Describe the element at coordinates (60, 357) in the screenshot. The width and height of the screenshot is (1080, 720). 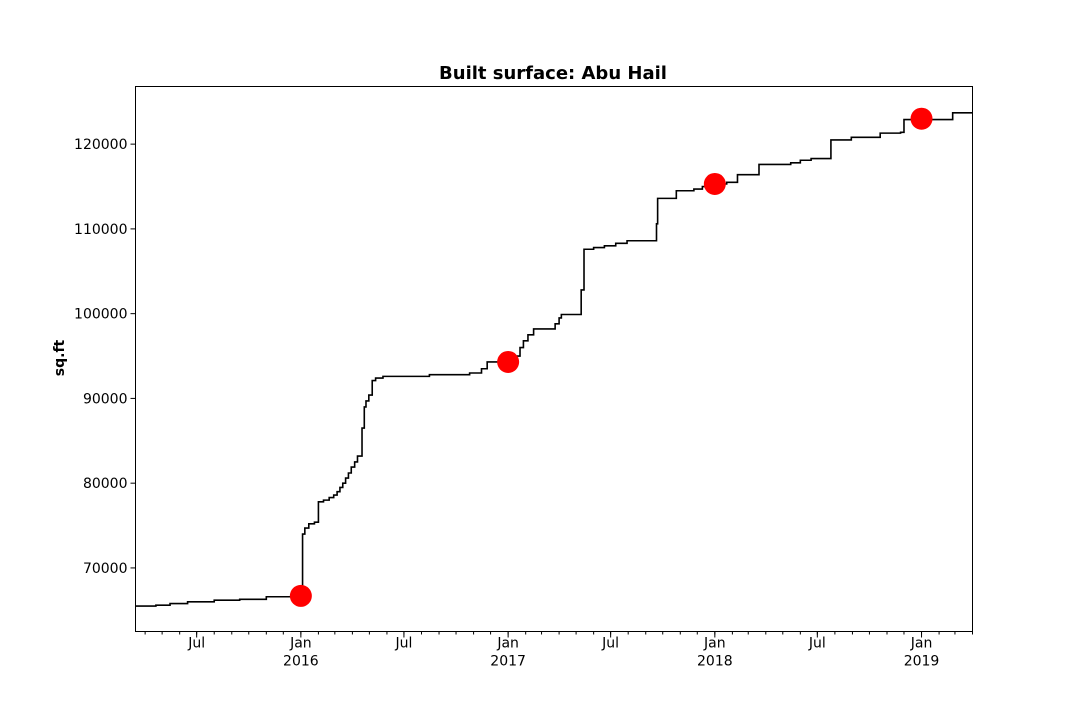
I see `y-axis-label: sq.ft` at that location.